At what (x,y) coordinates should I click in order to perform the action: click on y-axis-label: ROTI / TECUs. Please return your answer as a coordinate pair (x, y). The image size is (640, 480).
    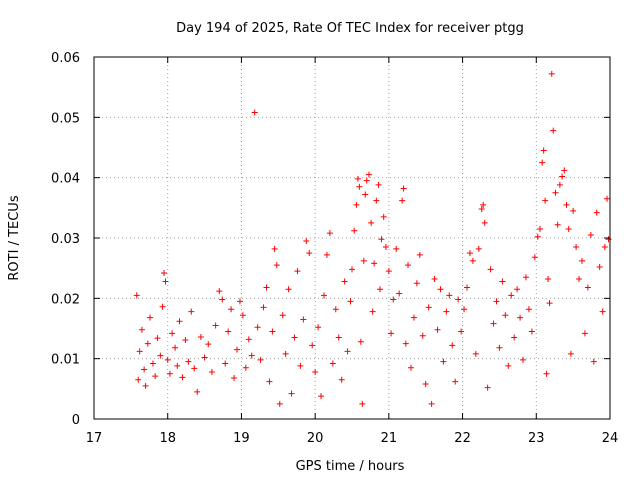
    Looking at the image, I should click on (14, 237).